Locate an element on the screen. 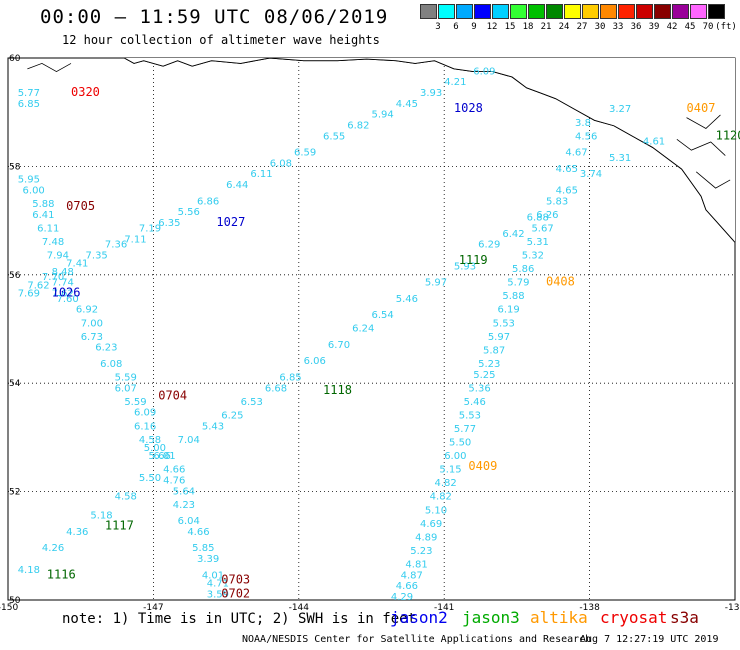 The width and height of the screenshot is (740, 650). swh-value: 6.23 is located at coordinates (106, 348).